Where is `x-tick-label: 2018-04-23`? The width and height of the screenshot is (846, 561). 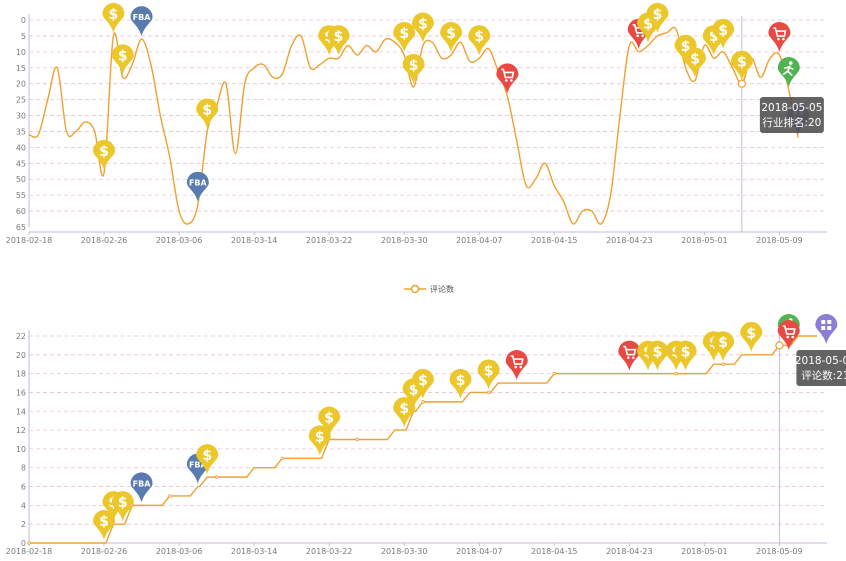
x-tick-label: 2018-04-23 is located at coordinates (629, 240).